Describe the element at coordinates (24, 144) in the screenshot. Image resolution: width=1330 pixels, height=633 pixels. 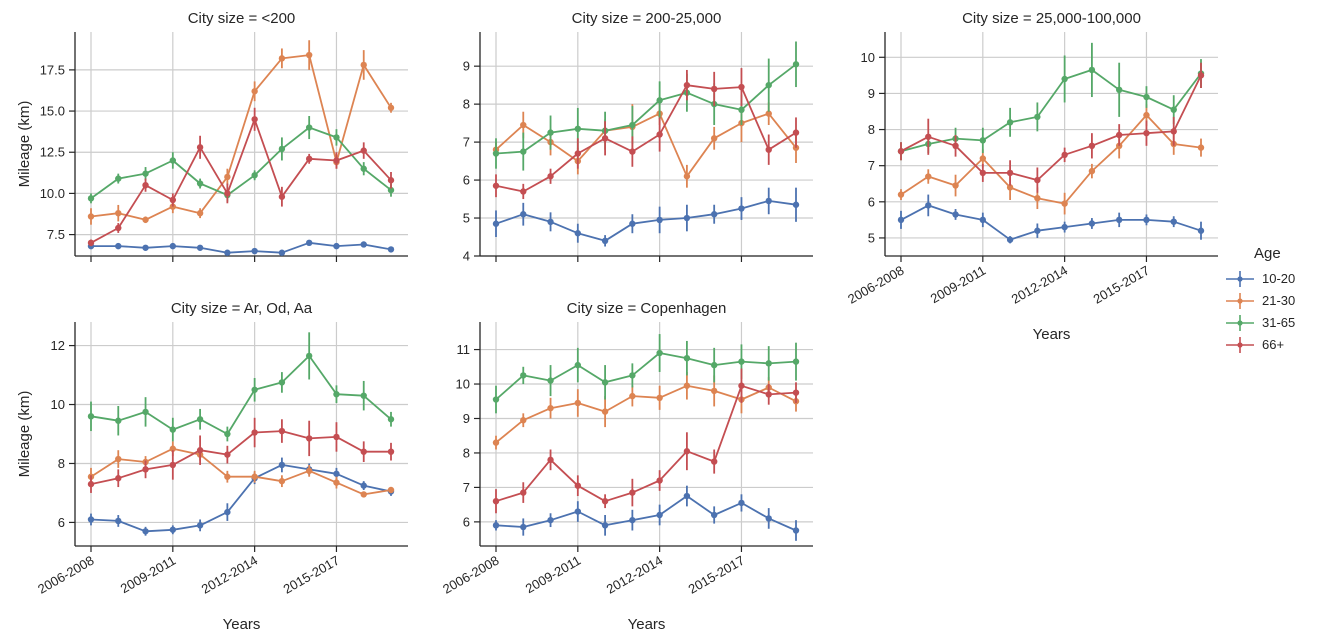
I see `y-axis-label: Mileage (km)` at that location.